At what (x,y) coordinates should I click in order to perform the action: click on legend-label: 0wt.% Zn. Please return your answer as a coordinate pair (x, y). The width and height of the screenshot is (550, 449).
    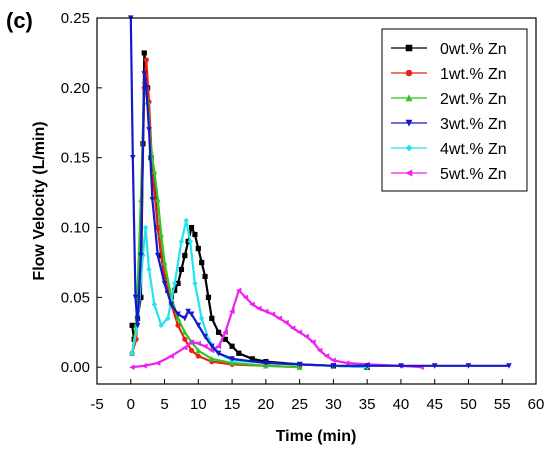
    Looking at the image, I should click on (473, 49).